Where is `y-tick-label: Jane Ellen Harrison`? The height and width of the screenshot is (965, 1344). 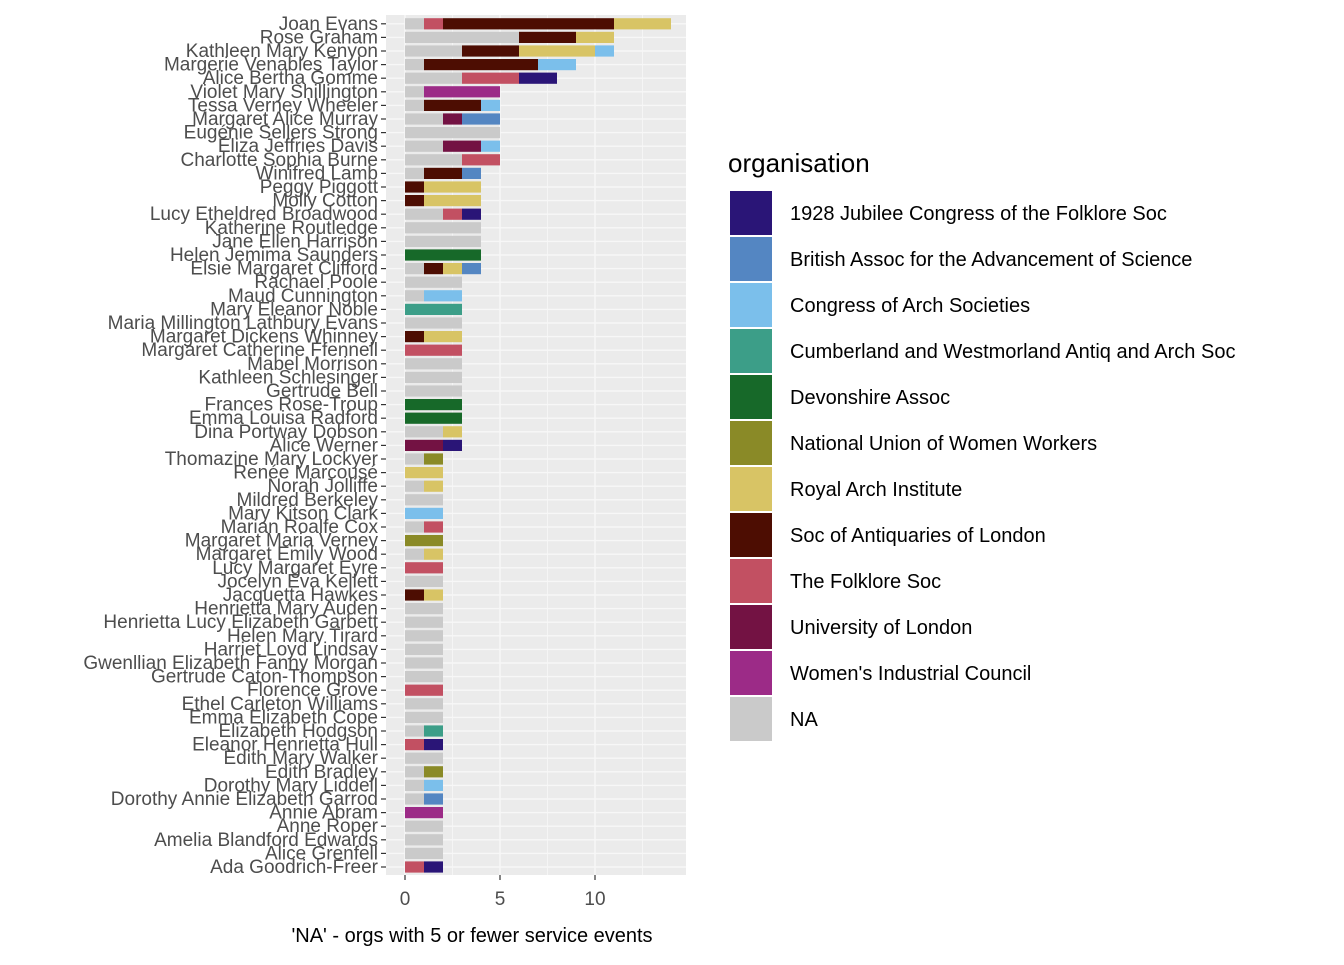 y-tick-label: Jane Ellen Harrison is located at coordinates (295, 241).